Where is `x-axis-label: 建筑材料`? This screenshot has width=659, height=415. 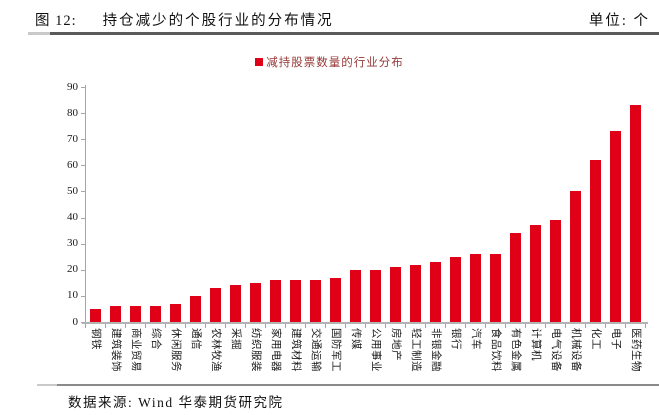 x-axis-label: 建筑材料 is located at coordinates (295, 350).